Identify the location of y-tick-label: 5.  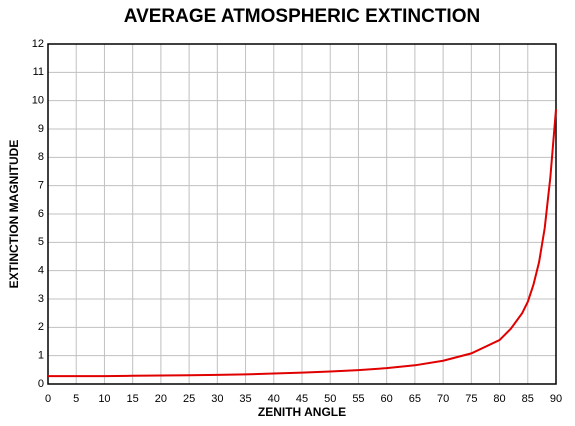
(41, 242).